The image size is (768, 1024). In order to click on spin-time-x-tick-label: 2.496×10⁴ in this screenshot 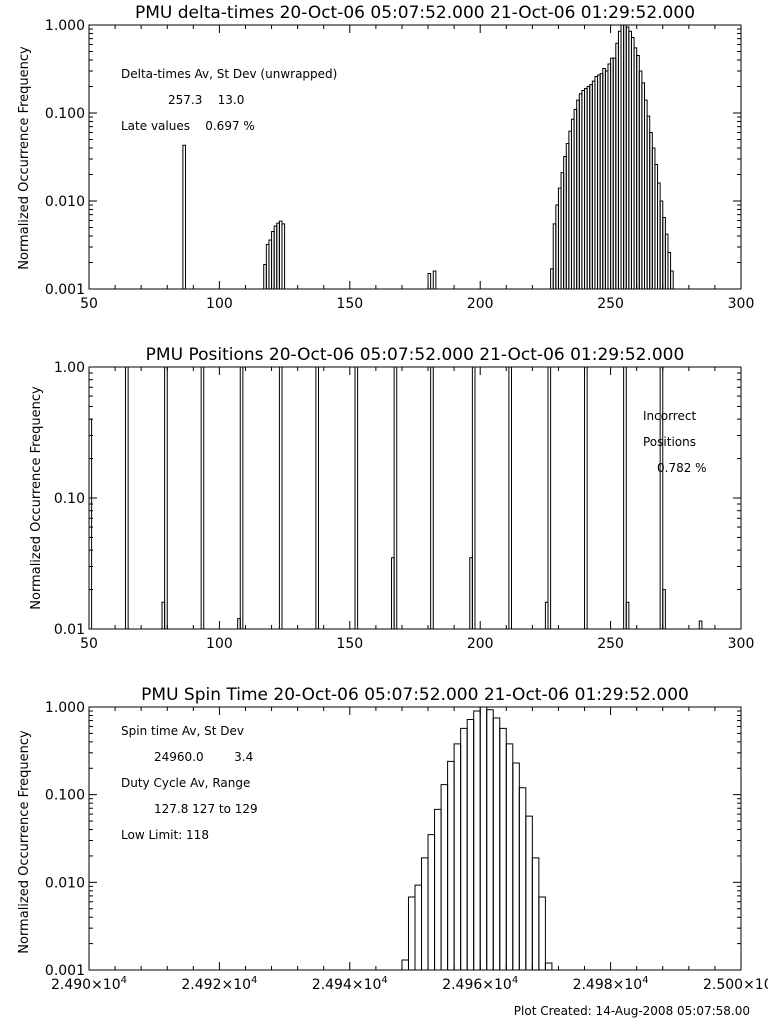, I will do `click(480, 984)`.